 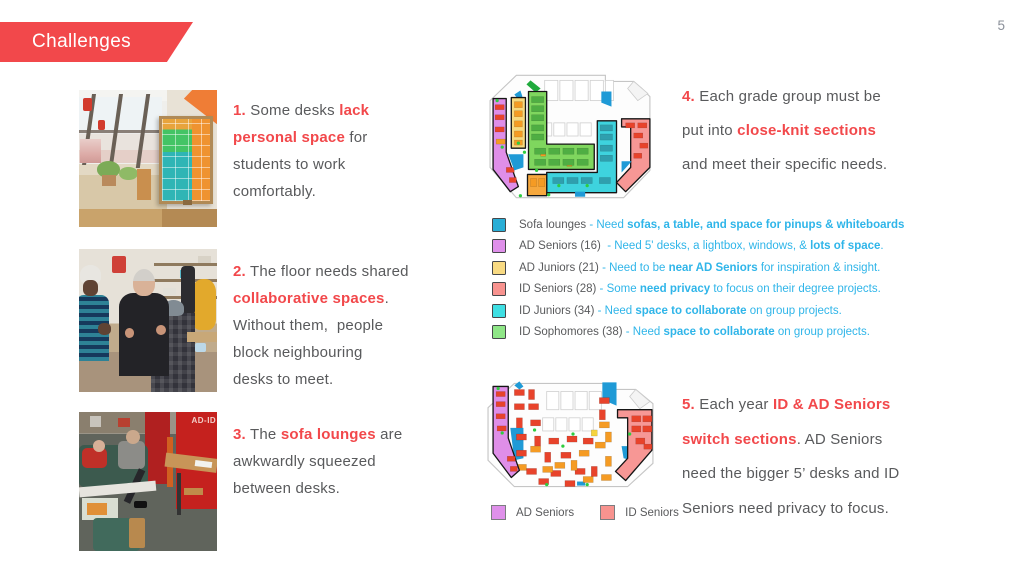 I want to click on plan2-rooms, so click(x=572, y=411).